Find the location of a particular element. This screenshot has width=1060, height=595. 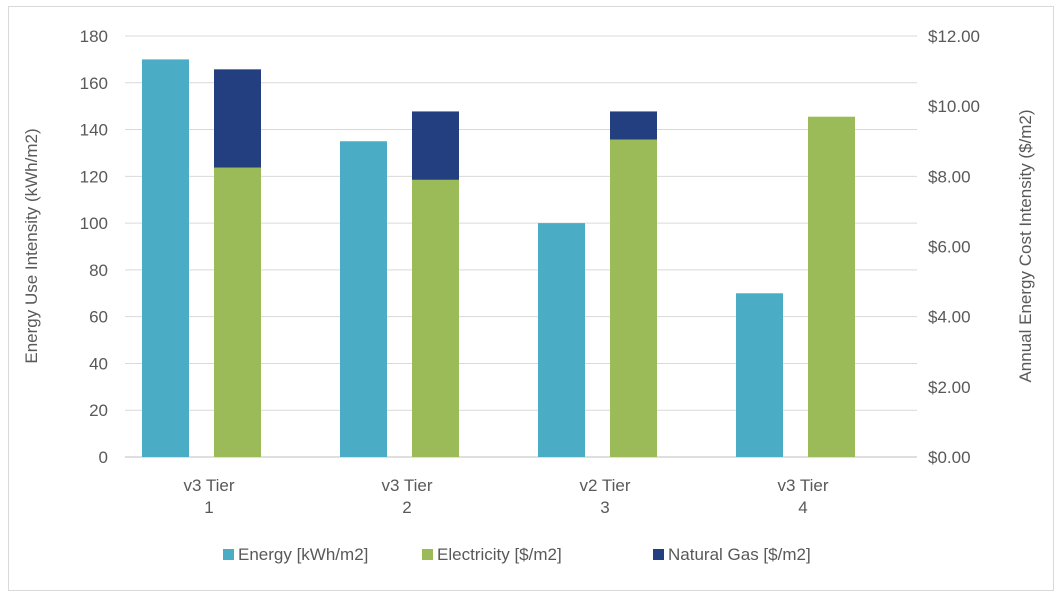

right-tick-label: $8.00 is located at coordinates (949, 176).